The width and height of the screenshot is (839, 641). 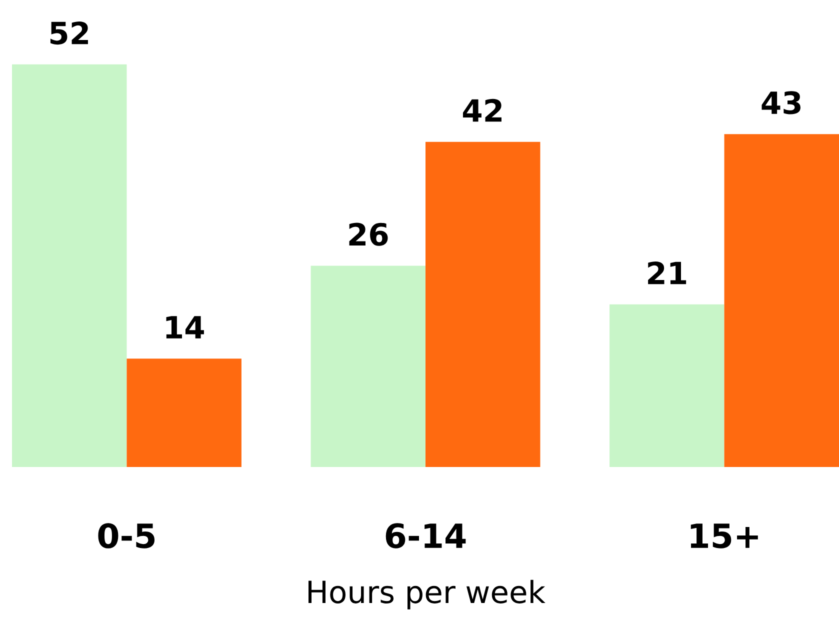 I want to click on x-tick-label: 15+, so click(x=724, y=536).